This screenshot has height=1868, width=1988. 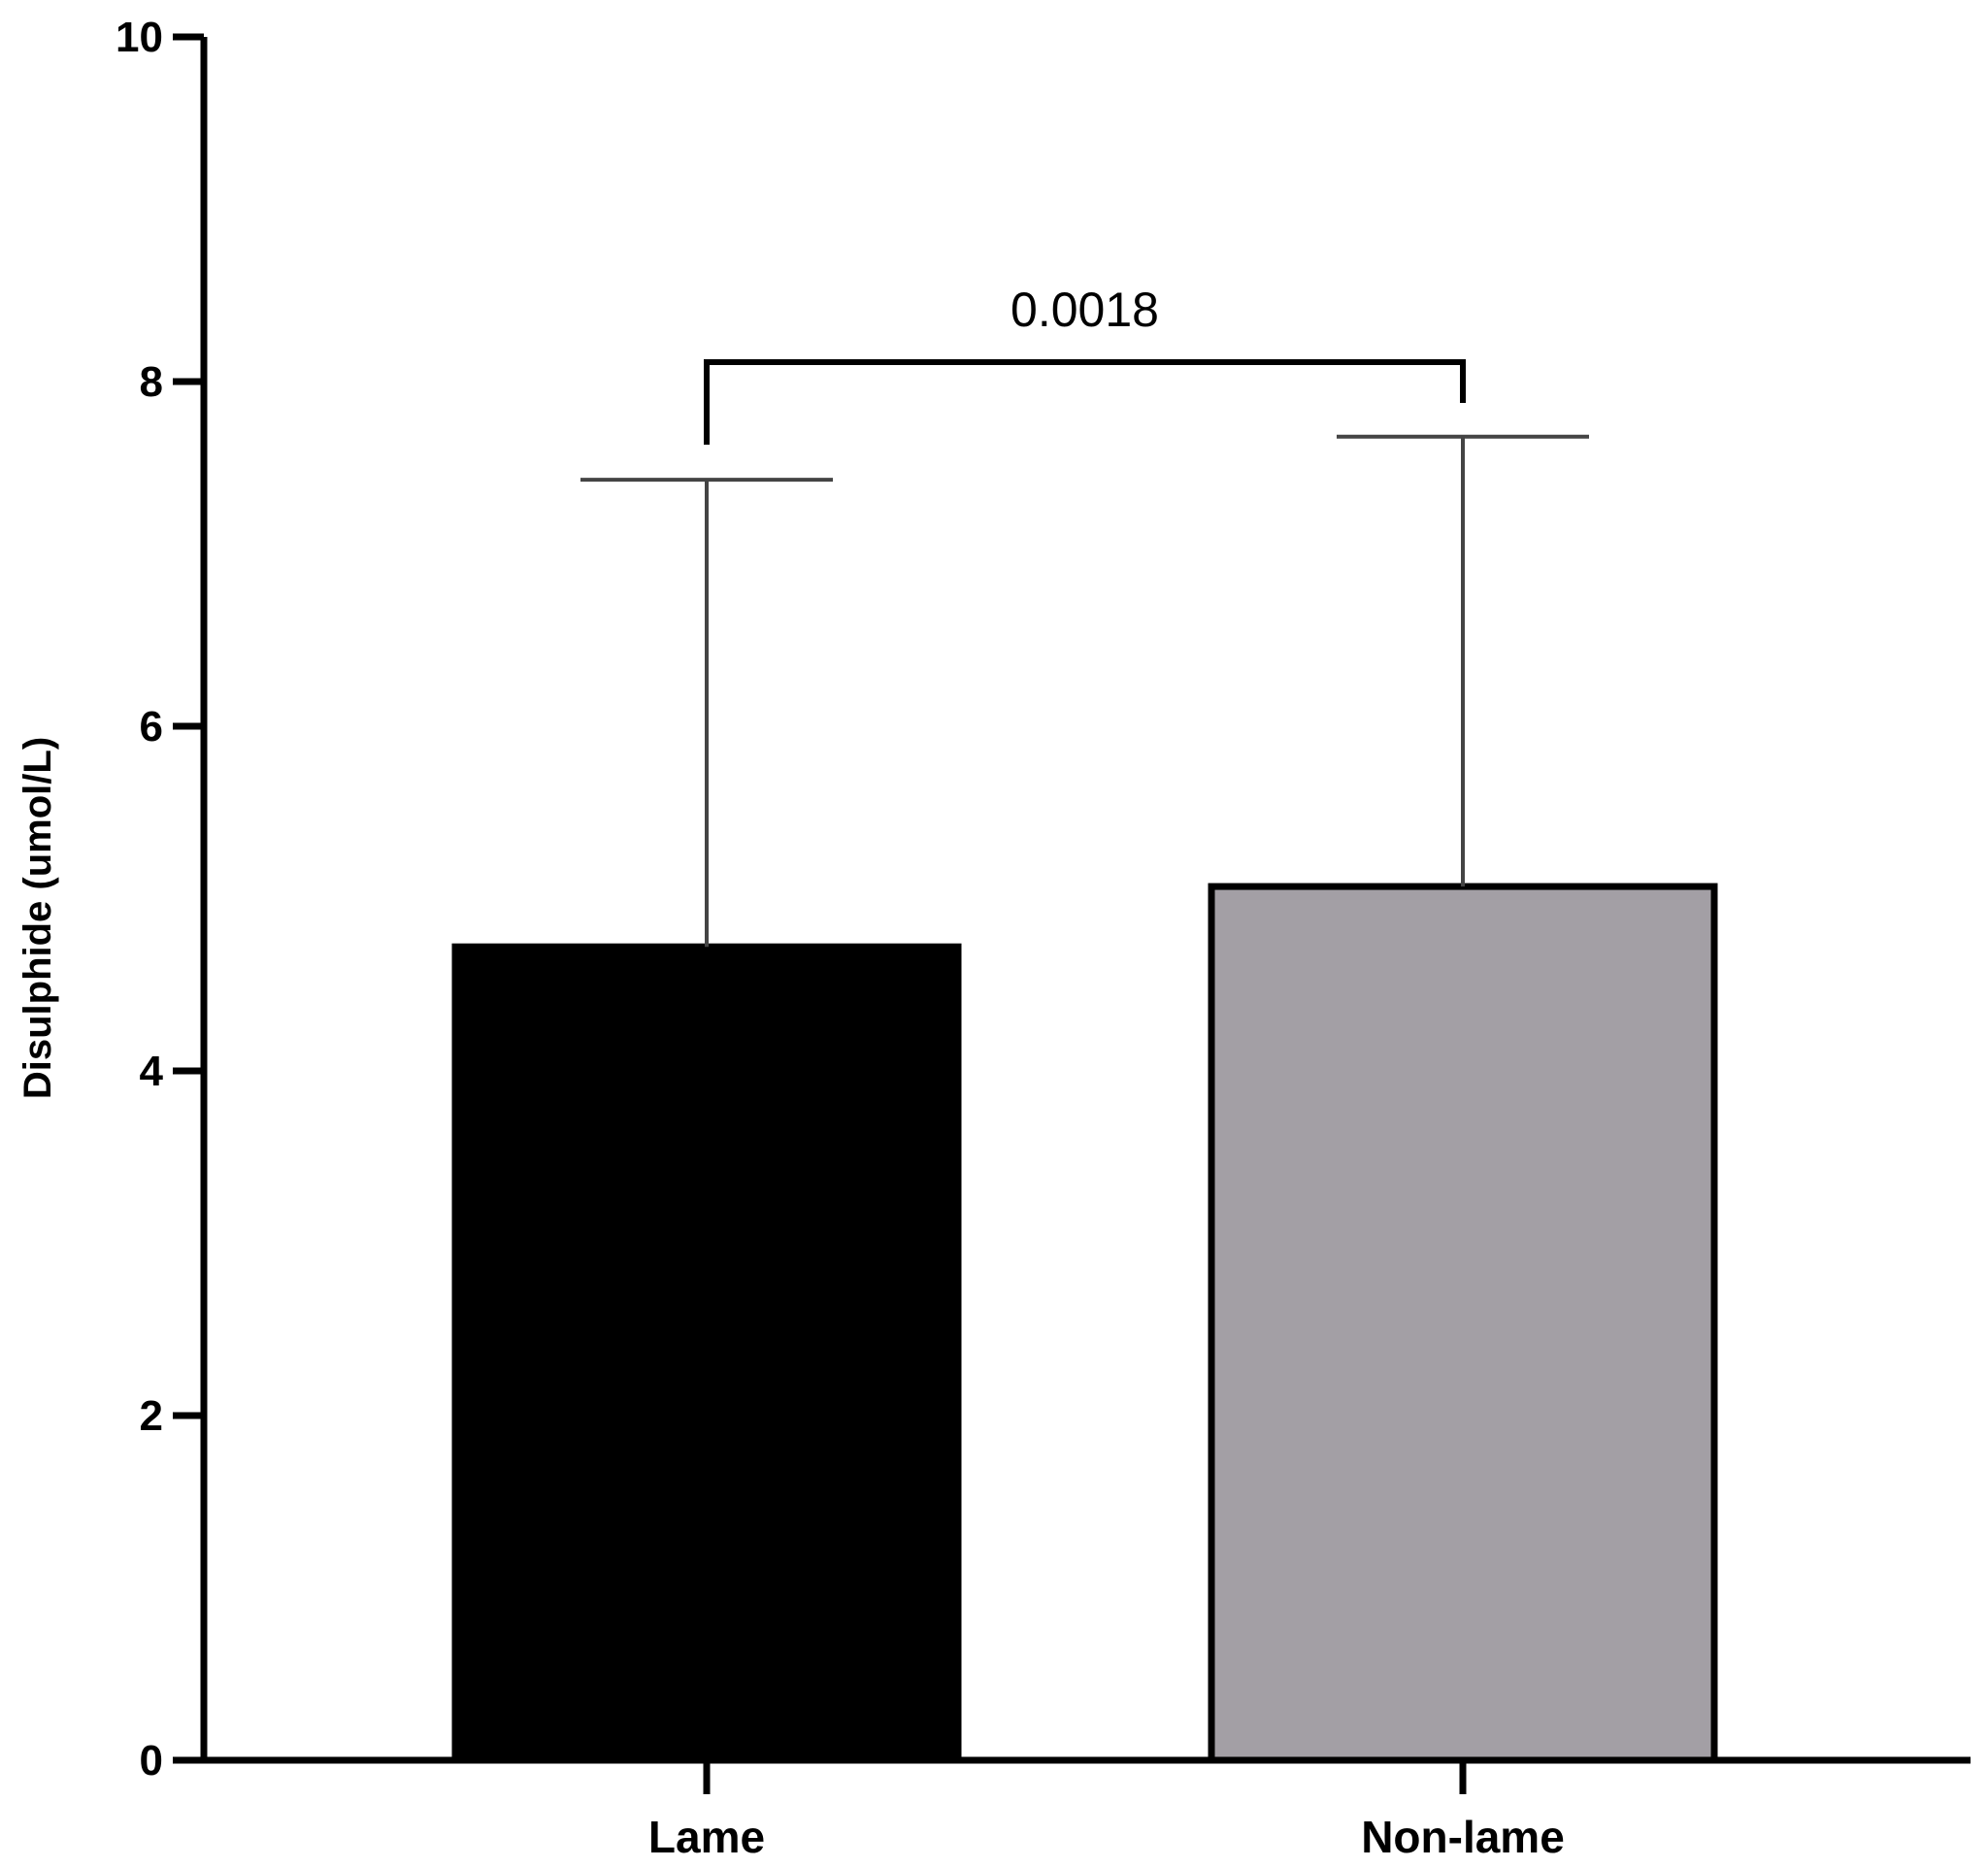 I want to click on y-tick-label: 10, so click(x=139, y=37).